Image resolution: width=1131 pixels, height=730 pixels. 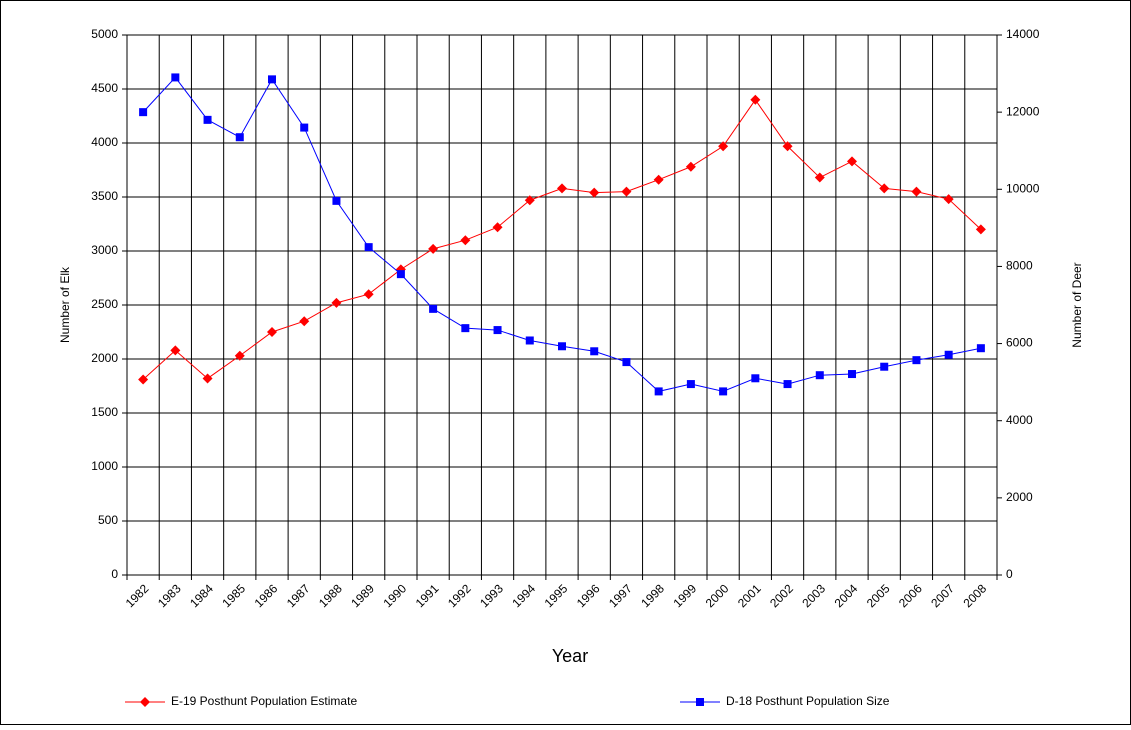 I want to click on y-tick-label: 1500, so click(x=104, y=412).